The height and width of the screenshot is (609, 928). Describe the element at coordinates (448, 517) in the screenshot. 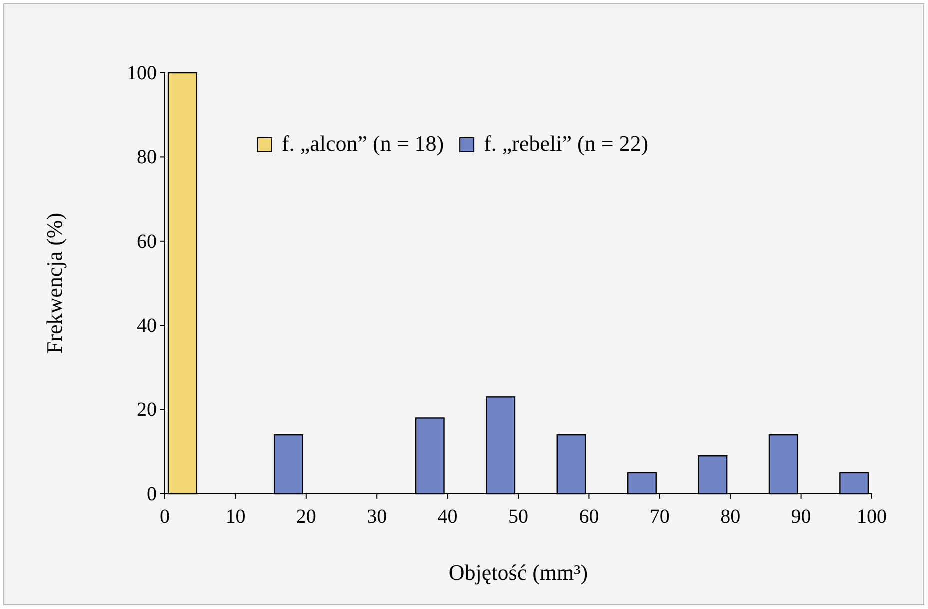

I see `x-tick-label: 40` at that location.